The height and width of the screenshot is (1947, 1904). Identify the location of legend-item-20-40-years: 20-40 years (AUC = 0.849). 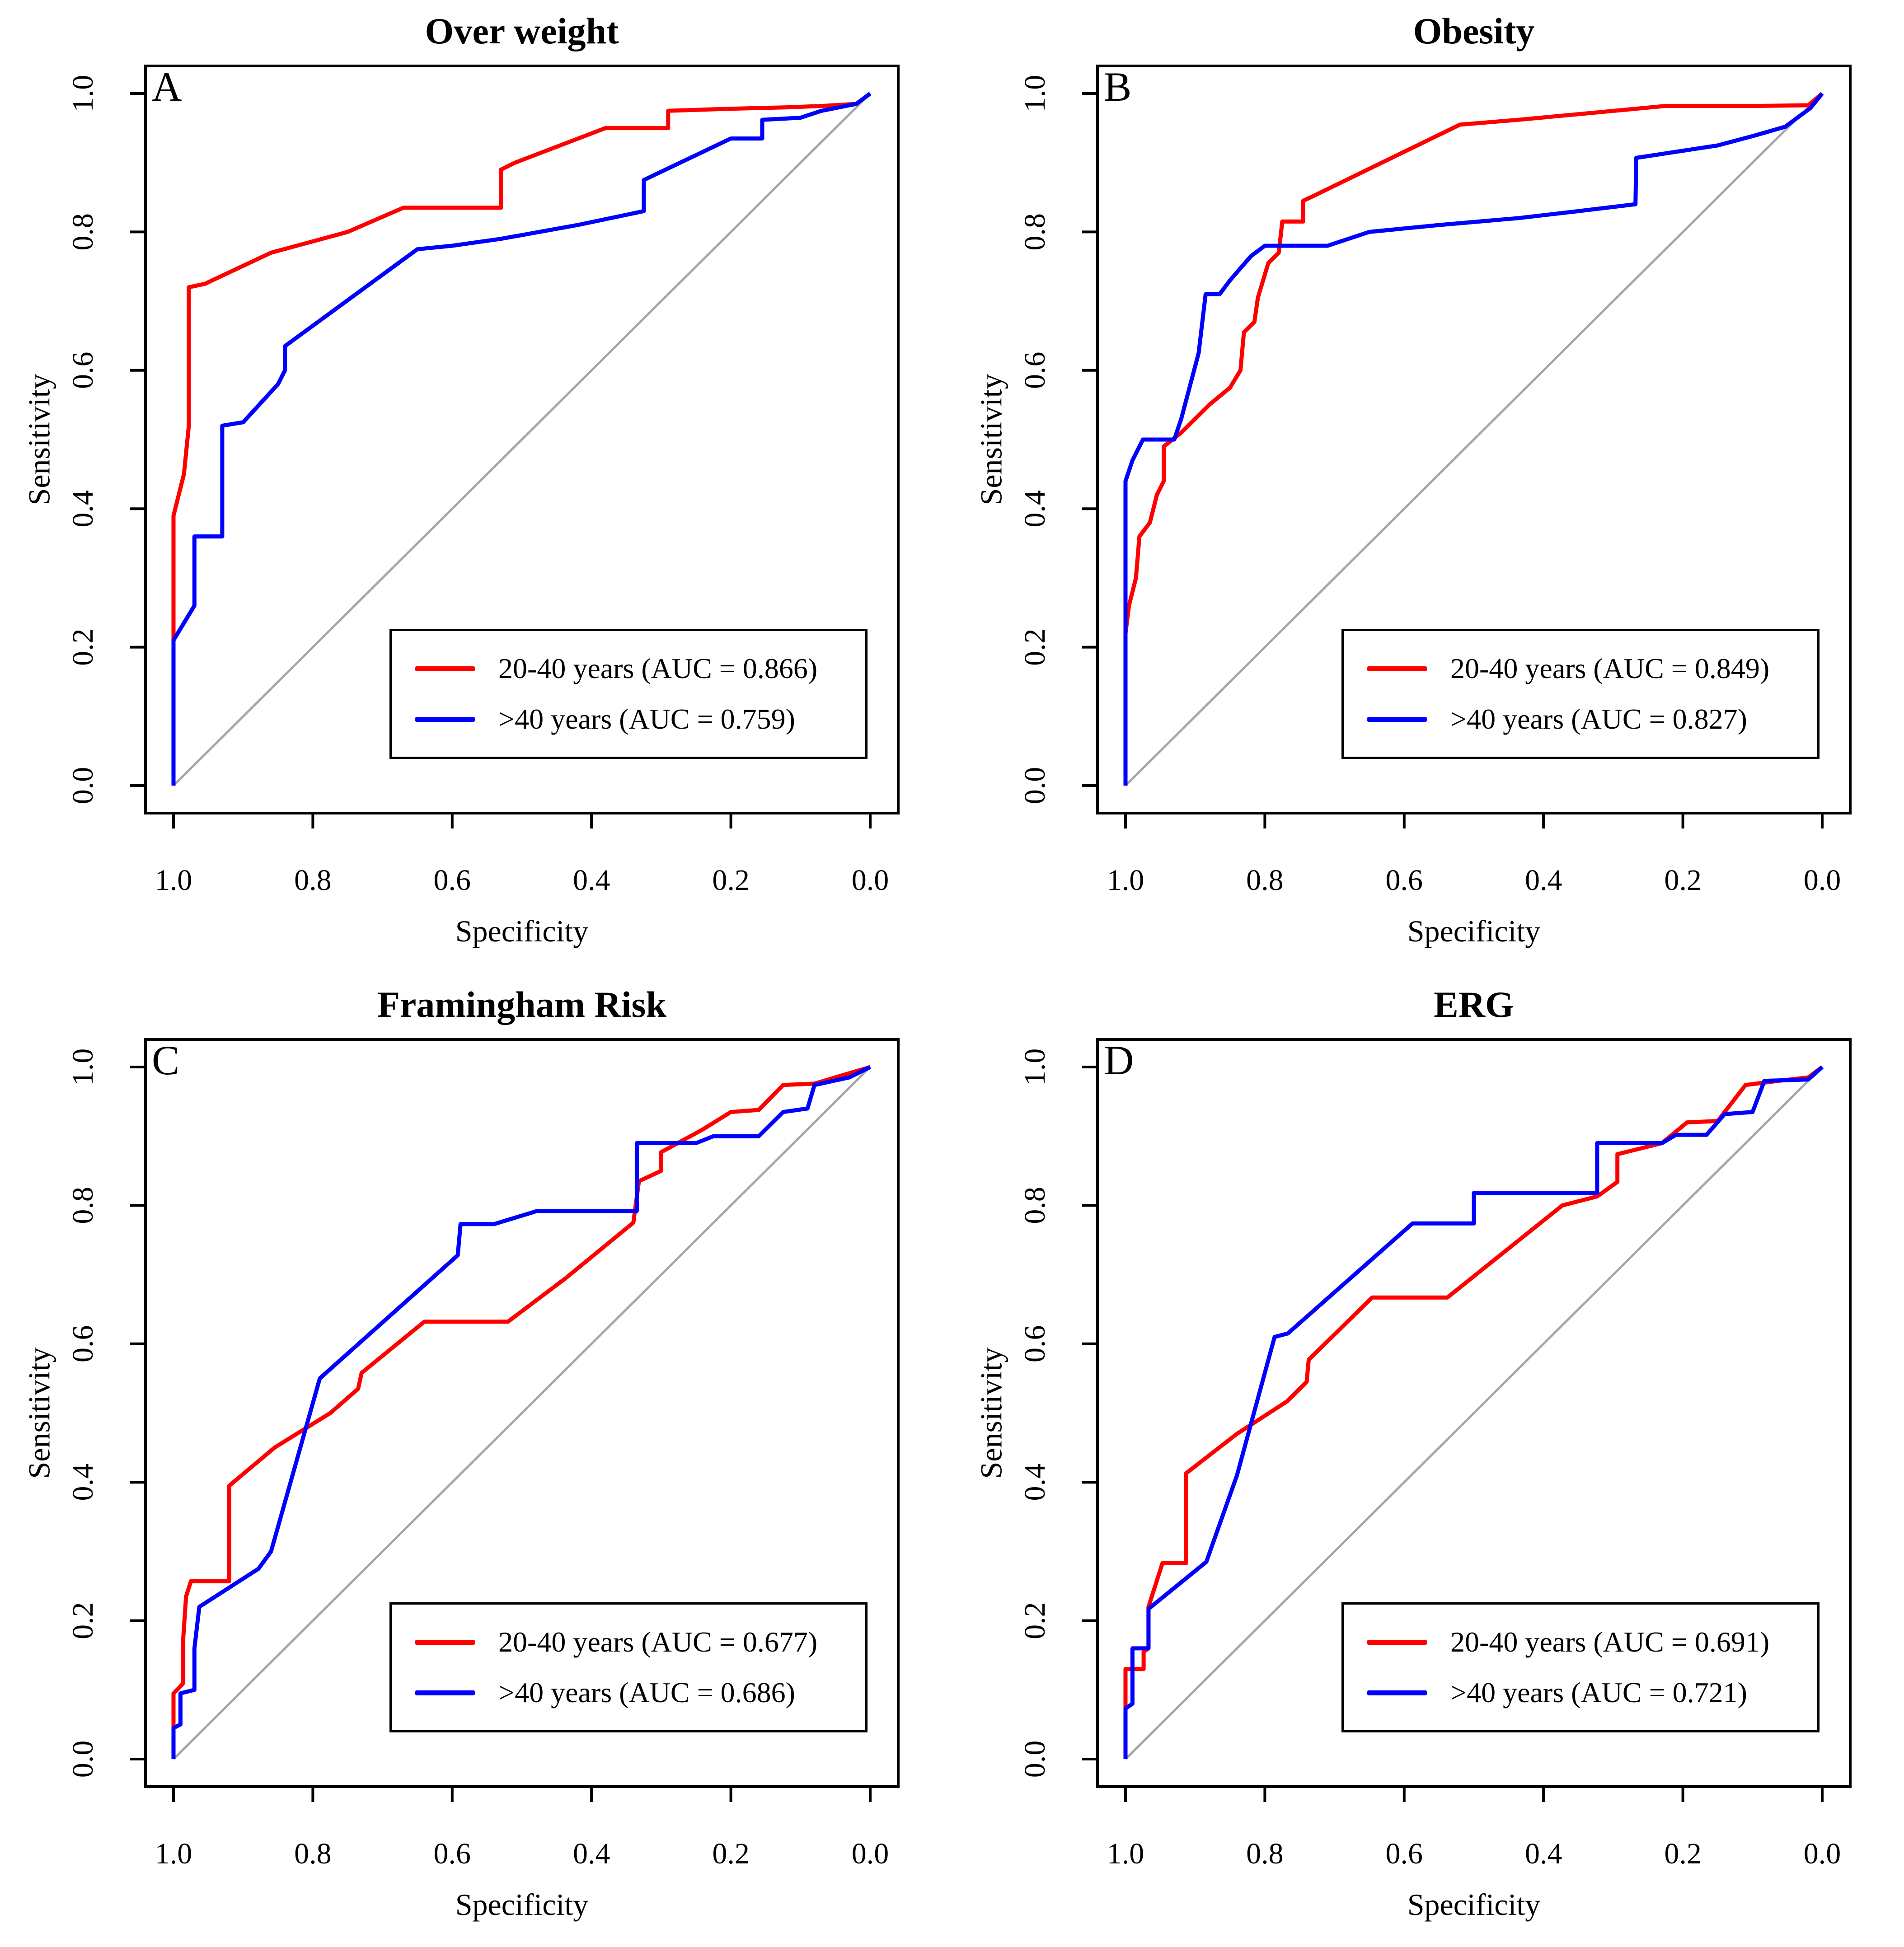
(1592, 668).